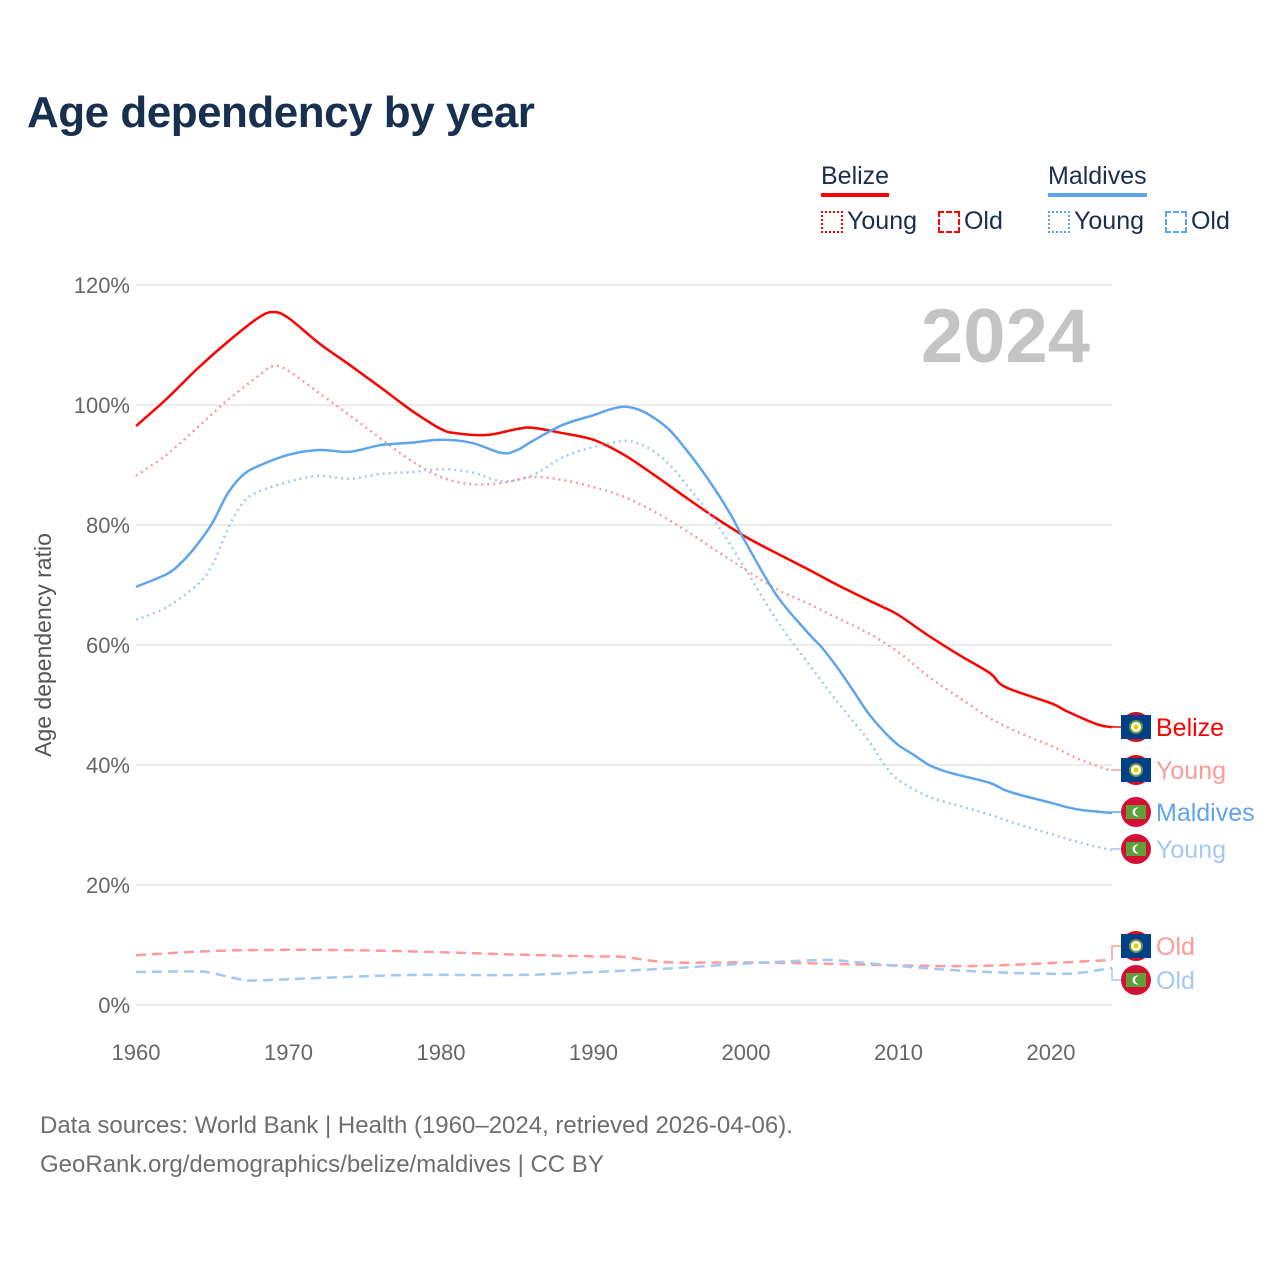 The width and height of the screenshot is (1280, 1280). I want to click on legend-item-maldives-young: Young, so click(1096, 221).